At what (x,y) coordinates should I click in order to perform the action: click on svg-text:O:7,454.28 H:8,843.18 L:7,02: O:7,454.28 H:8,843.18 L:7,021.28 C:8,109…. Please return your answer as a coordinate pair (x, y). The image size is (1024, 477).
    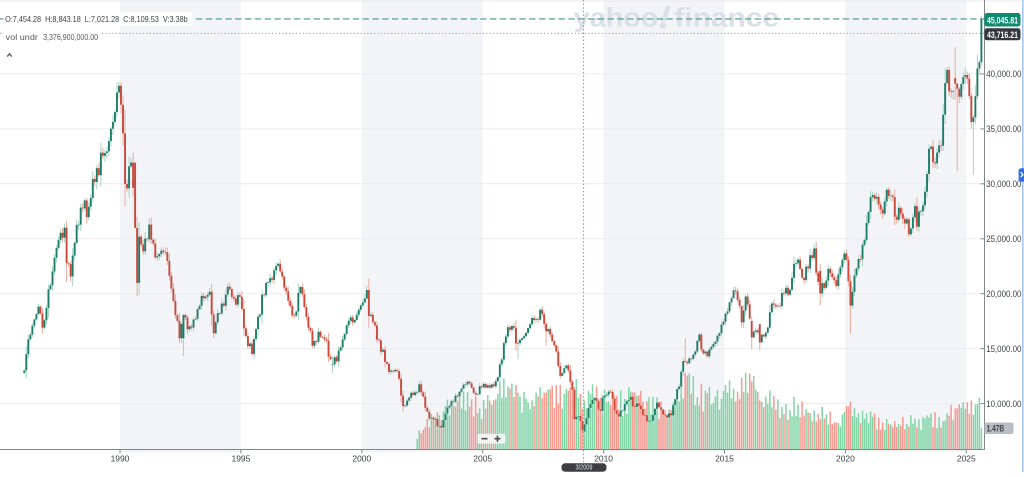
    Looking at the image, I should click on (96, 19).